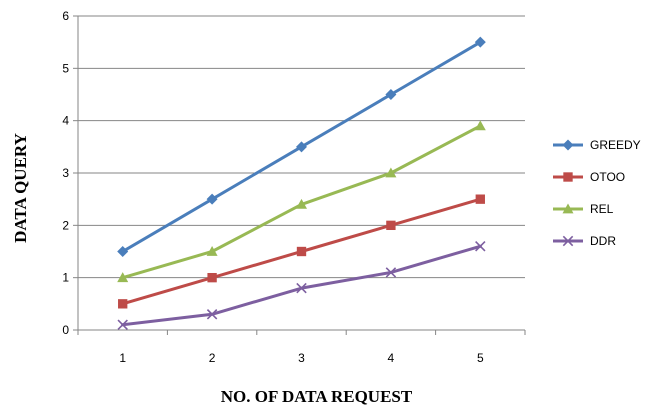 Image resolution: width=647 pixels, height=410 pixels. Describe the element at coordinates (391, 358) in the screenshot. I see `x-tick-label: 4` at that location.